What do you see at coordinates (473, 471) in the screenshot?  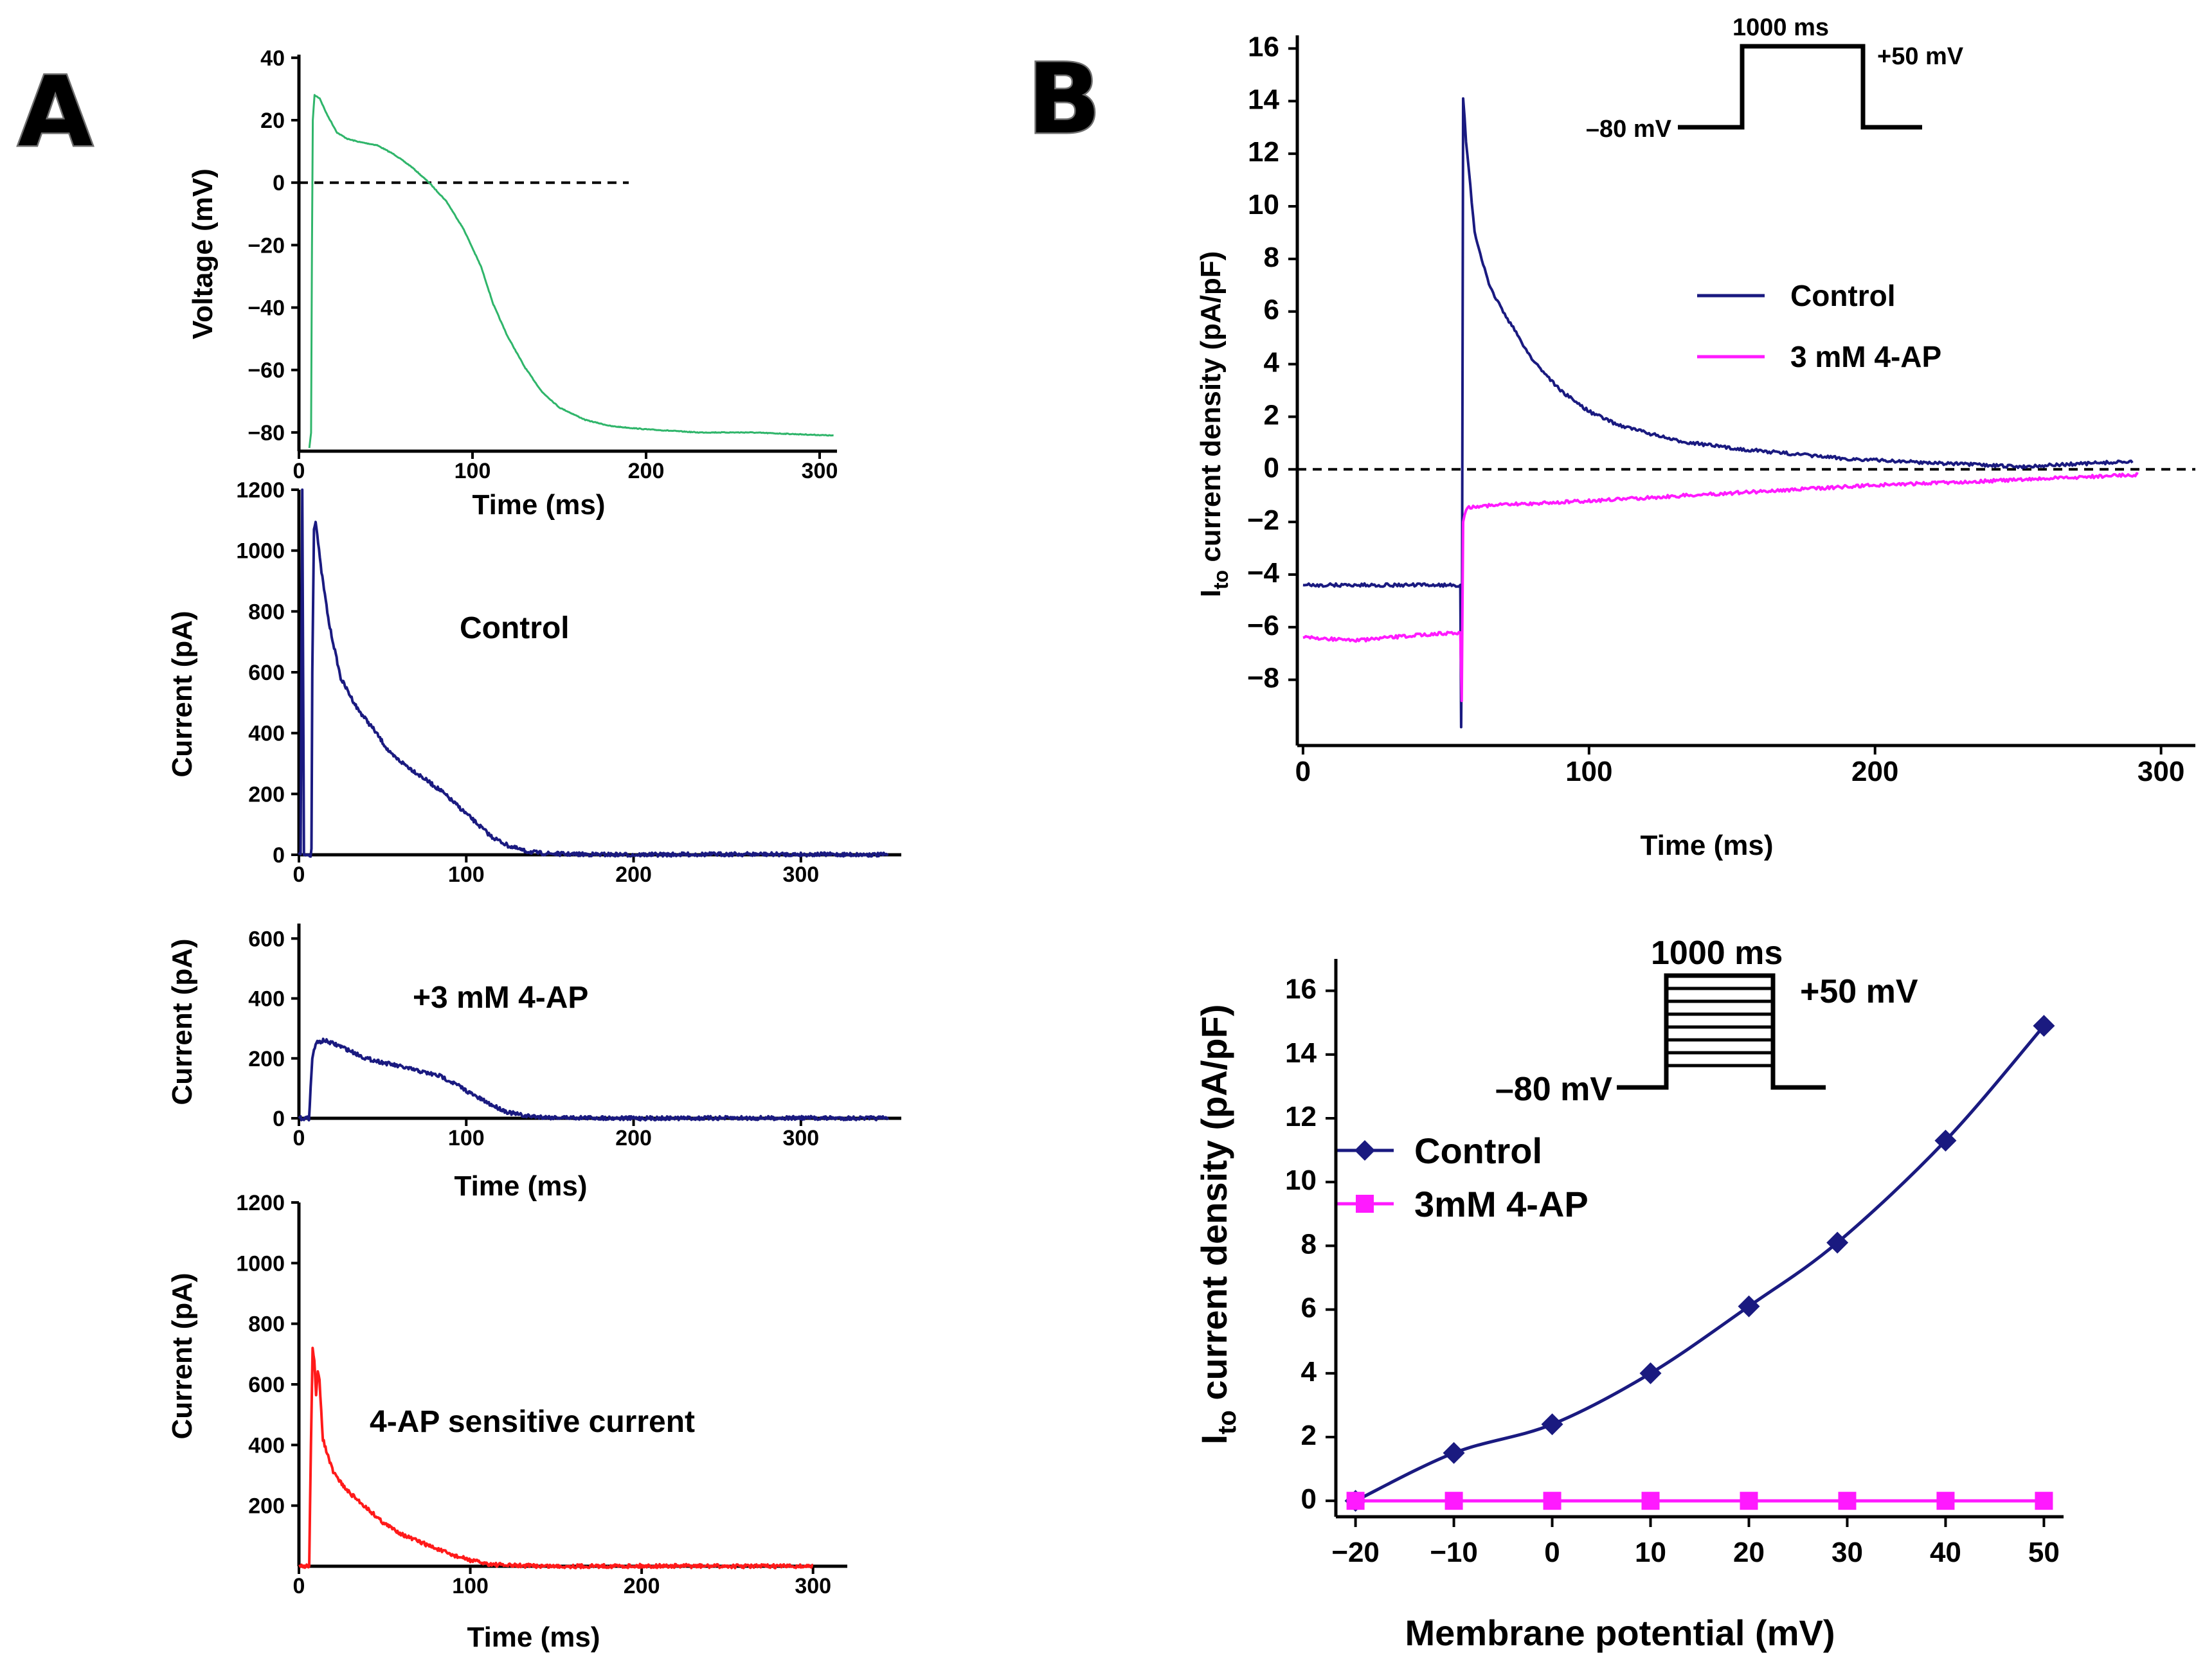 I see `a1-x-tick-label-1: 100` at bounding box center [473, 471].